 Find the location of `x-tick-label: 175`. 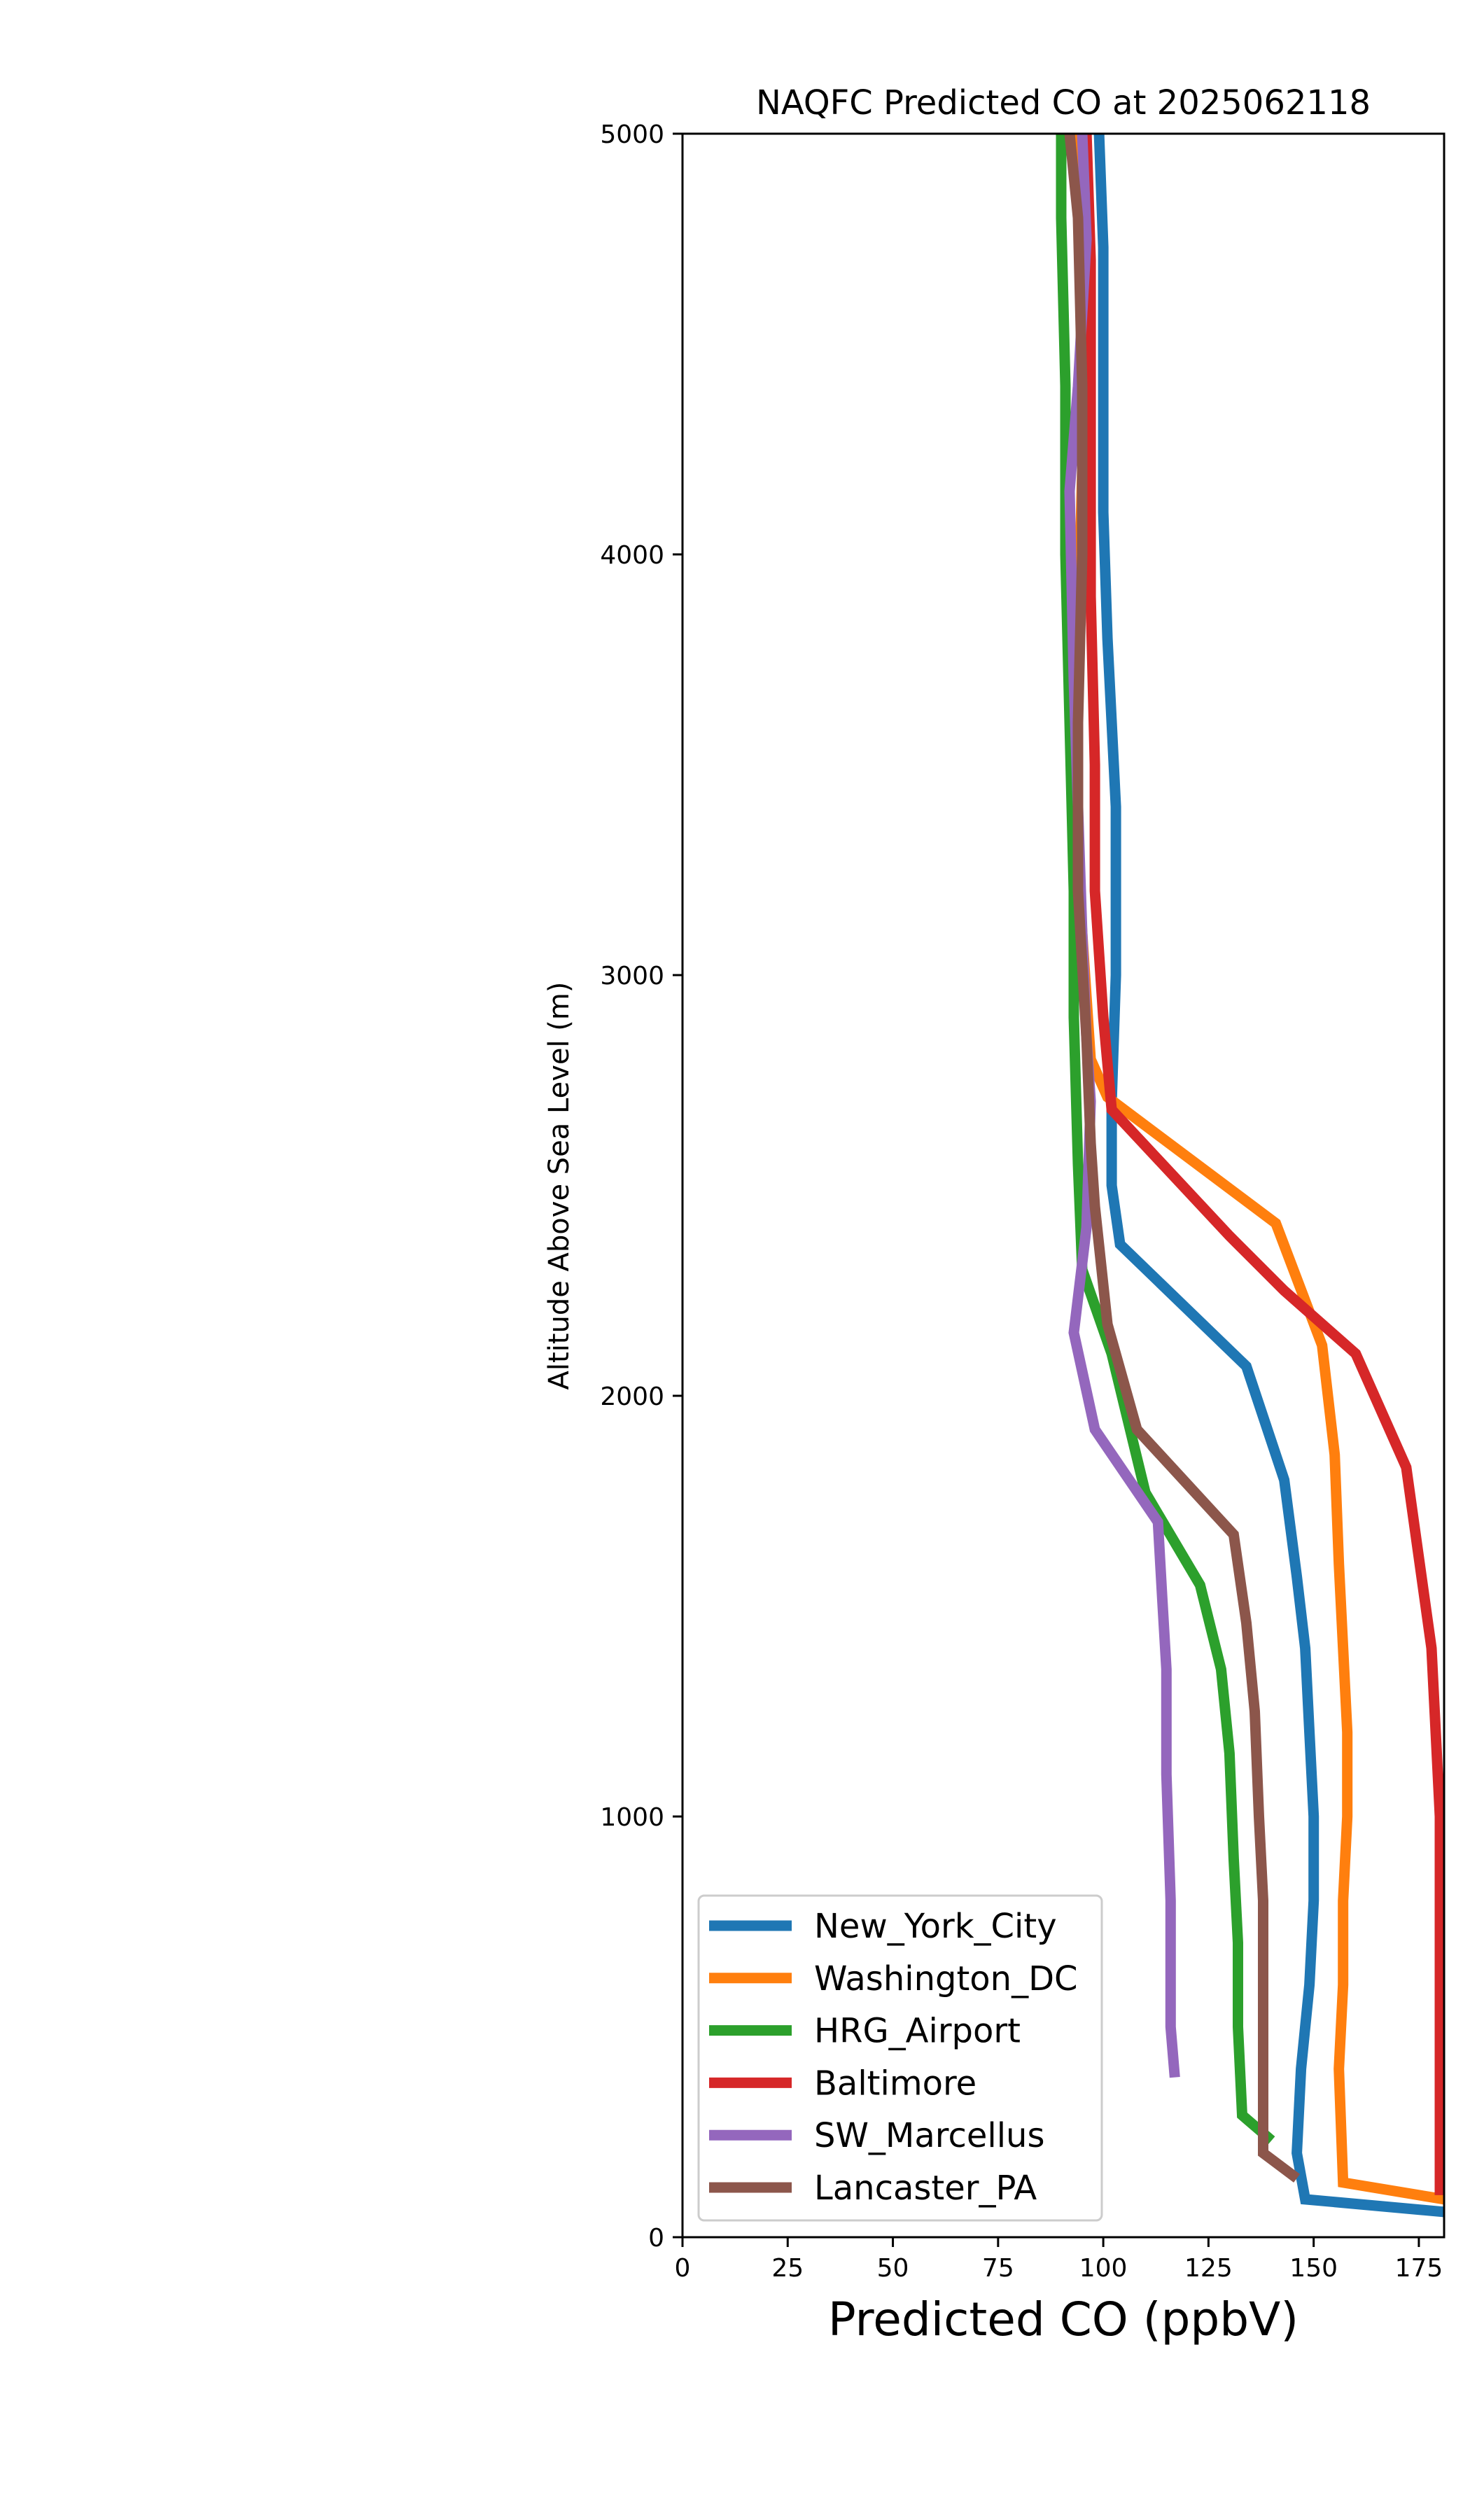

x-tick-label: 175 is located at coordinates (1419, 2268).